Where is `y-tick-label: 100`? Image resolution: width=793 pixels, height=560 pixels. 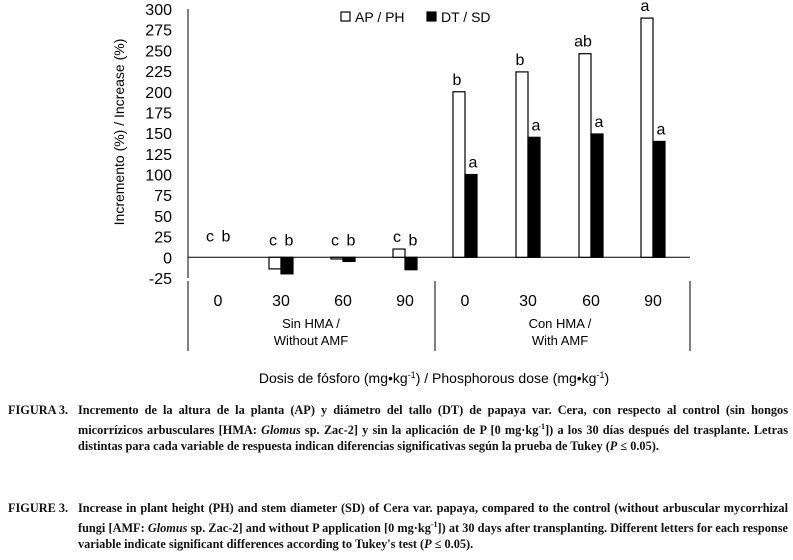
y-tick-label: 100 is located at coordinates (158, 176).